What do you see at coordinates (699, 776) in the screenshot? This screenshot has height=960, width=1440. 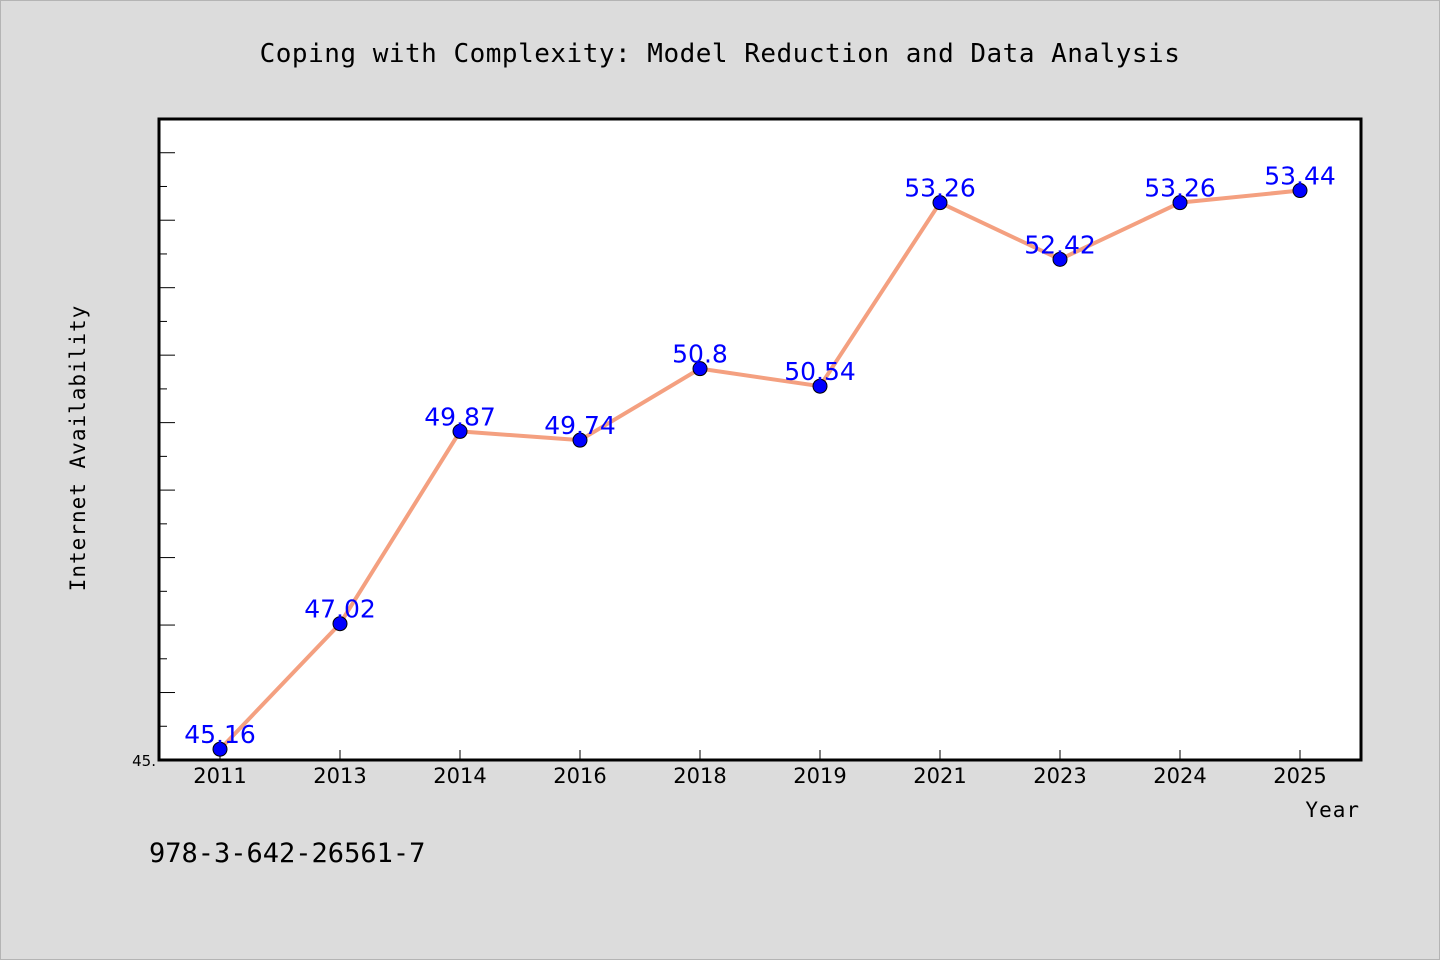 I see `x-tick-label-2018: 2018` at bounding box center [699, 776].